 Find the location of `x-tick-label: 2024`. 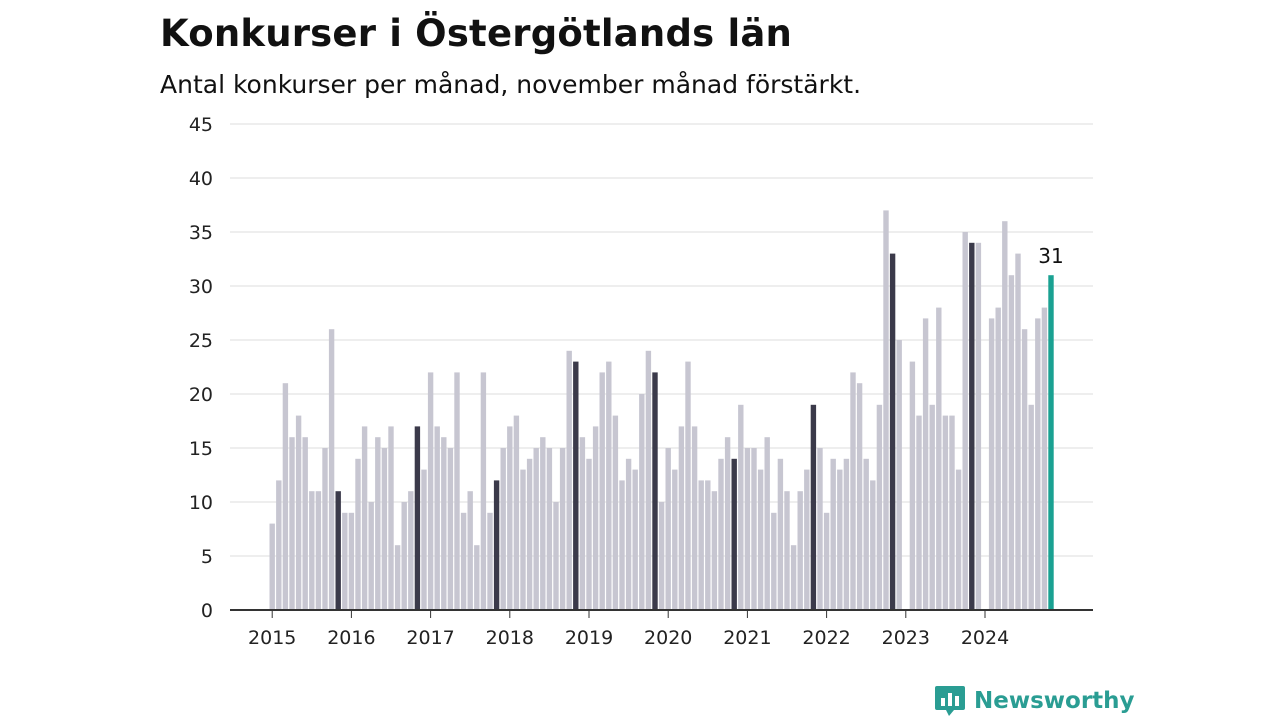

x-tick-label: 2024 is located at coordinates (985, 638).